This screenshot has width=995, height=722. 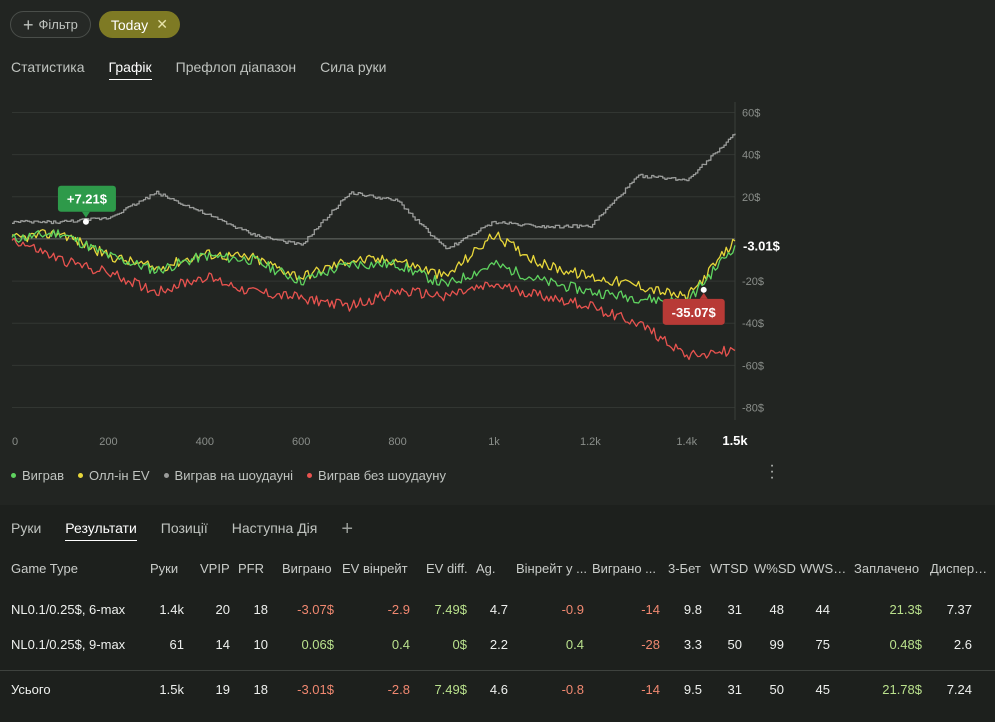 What do you see at coordinates (315, 689) in the screenshot?
I see `table-cell: -3.01$` at bounding box center [315, 689].